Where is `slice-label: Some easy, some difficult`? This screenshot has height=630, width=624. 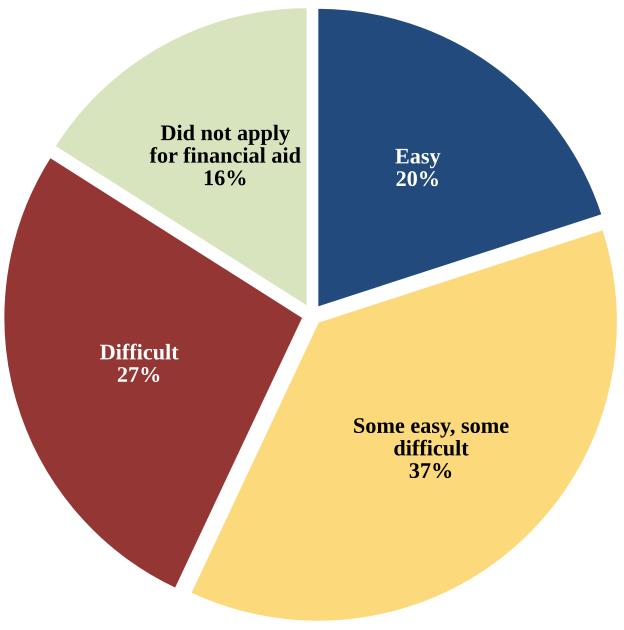 slice-label: Some easy, some difficult is located at coordinates (431, 437).